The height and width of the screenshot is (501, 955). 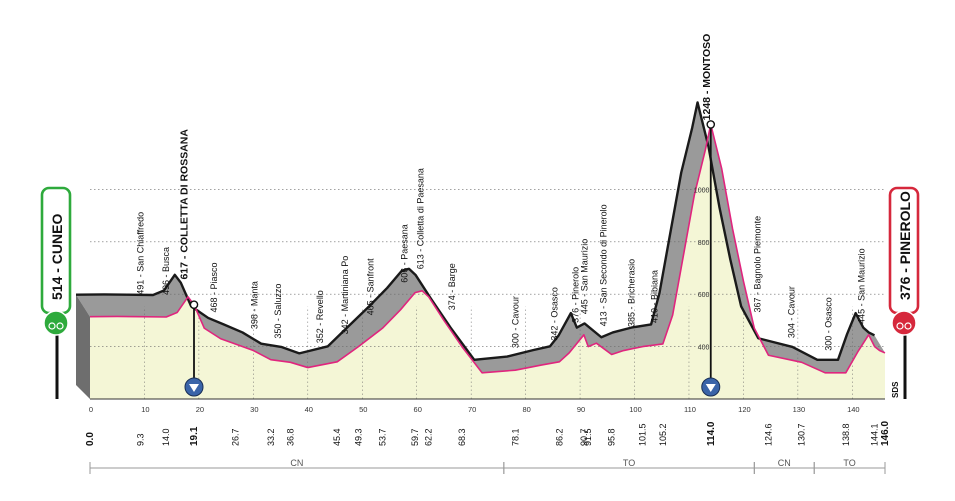 I want to click on km-label: 146.0, so click(x=885, y=433).